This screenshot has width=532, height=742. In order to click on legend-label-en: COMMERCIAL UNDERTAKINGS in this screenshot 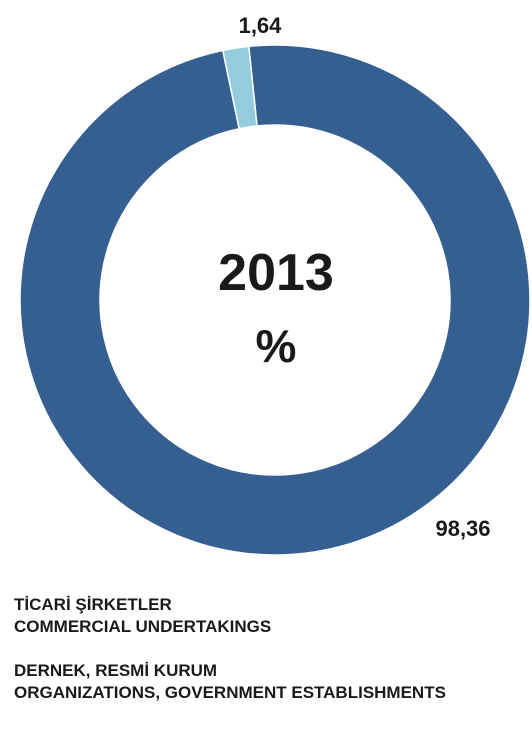, I will do `click(143, 626)`.